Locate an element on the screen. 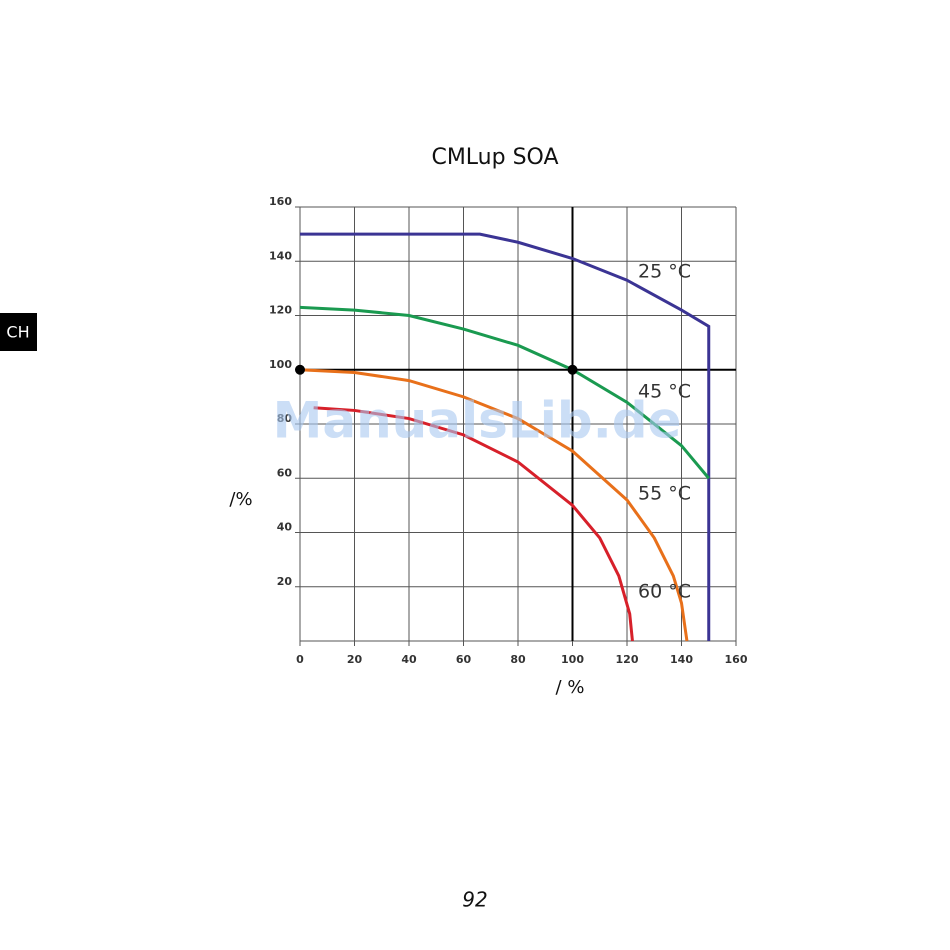 The image size is (950, 950). x-tick-label: 100 is located at coordinates (572, 659).